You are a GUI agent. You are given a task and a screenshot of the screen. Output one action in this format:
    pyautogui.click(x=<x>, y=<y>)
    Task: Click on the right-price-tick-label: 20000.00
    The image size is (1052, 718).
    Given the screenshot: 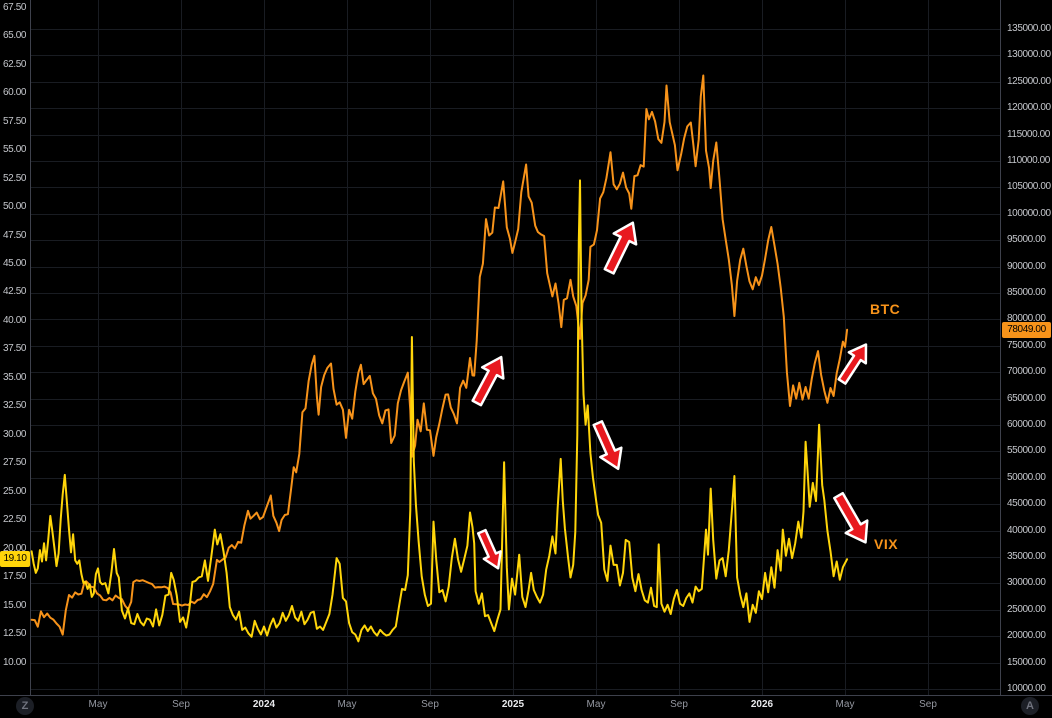 What is the action you would take?
    pyautogui.click(x=1026, y=636)
    